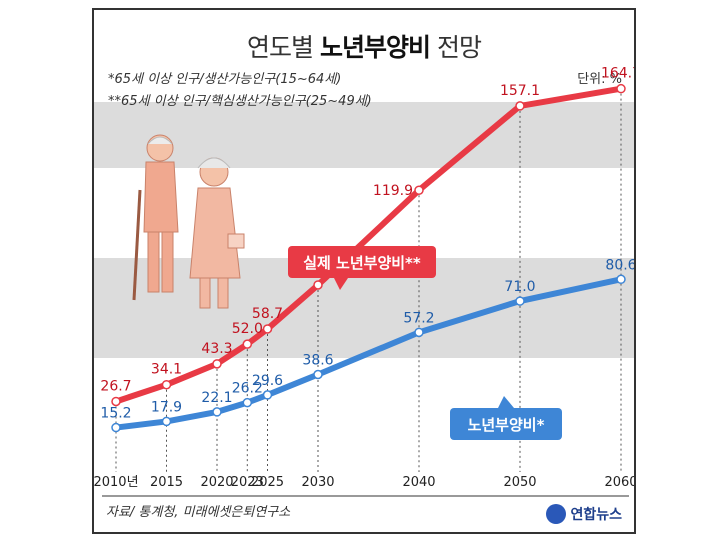 This screenshot has height=540, width=720. What do you see at coordinates (621, 279) in the screenshot?
I see `data-point-s1-2060` at bounding box center [621, 279].